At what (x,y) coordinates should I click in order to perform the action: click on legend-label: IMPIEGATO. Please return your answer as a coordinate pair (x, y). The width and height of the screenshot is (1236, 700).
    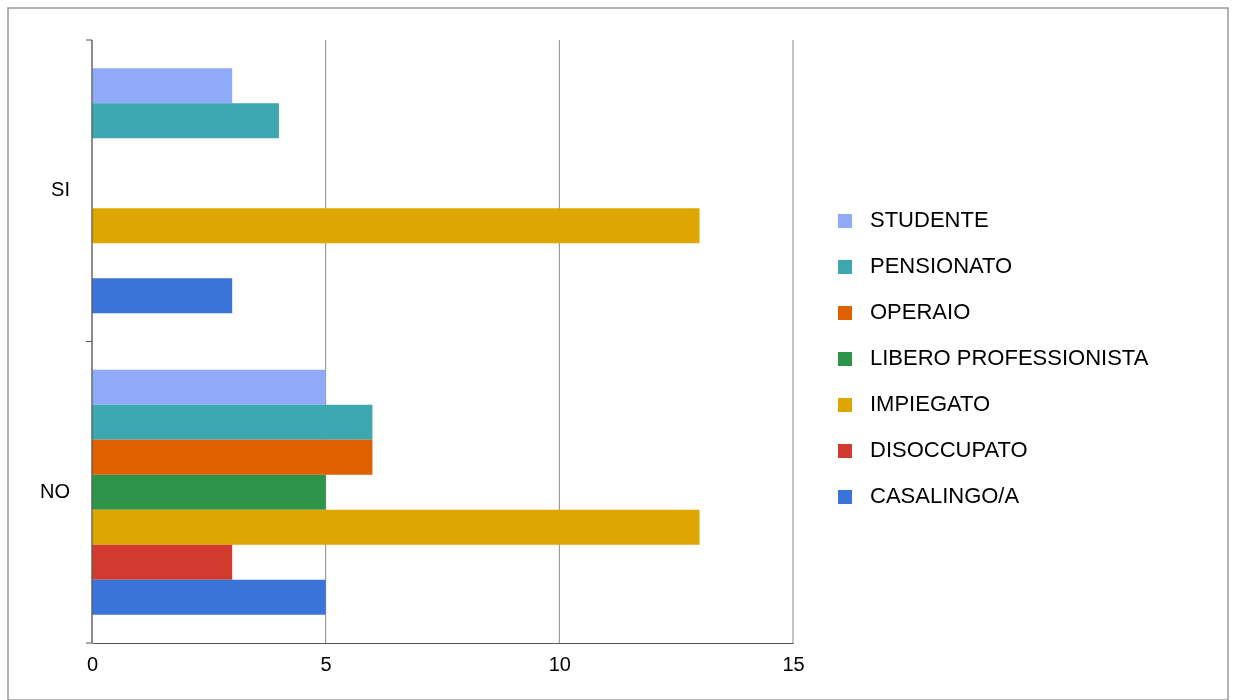
    Looking at the image, I should click on (930, 403).